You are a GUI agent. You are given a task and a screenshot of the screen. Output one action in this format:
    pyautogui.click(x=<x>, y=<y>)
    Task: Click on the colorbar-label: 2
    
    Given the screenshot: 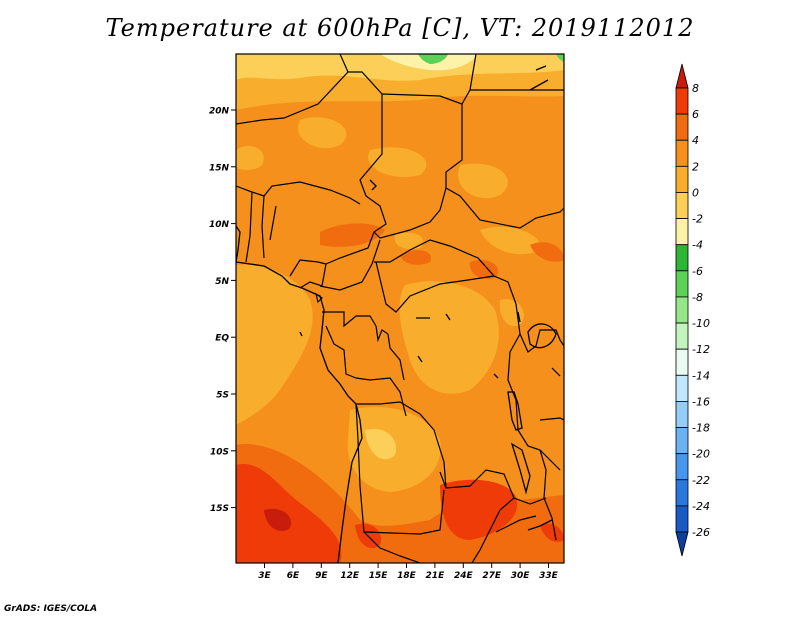 What is the action you would take?
    pyautogui.click(x=695, y=166)
    